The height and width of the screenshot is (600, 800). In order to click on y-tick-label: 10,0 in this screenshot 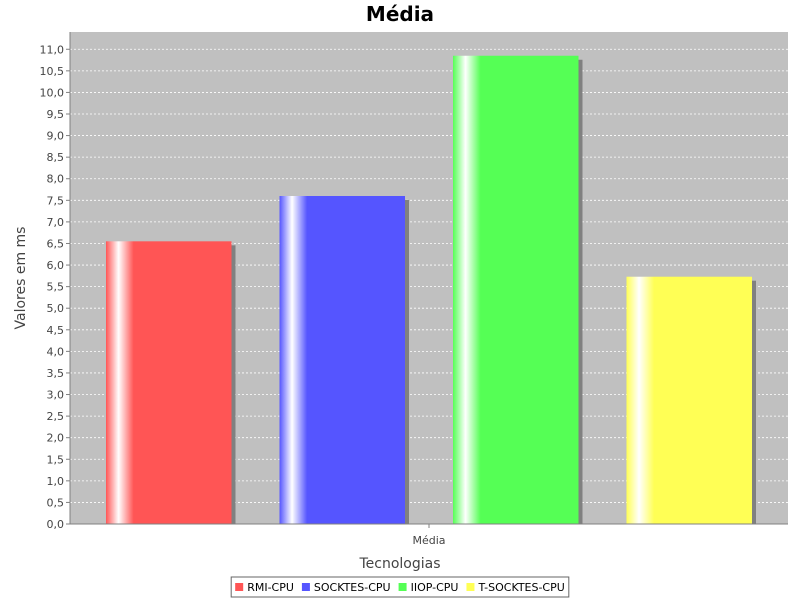, I will do `click(52, 92)`.